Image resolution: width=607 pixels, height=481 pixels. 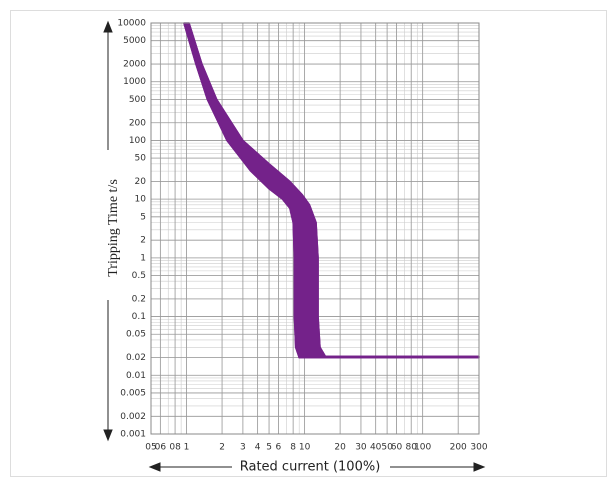 What do you see at coordinates (376, 448) in the screenshot?
I see `x-tick-label: 40` at bounding box center [376, 448].